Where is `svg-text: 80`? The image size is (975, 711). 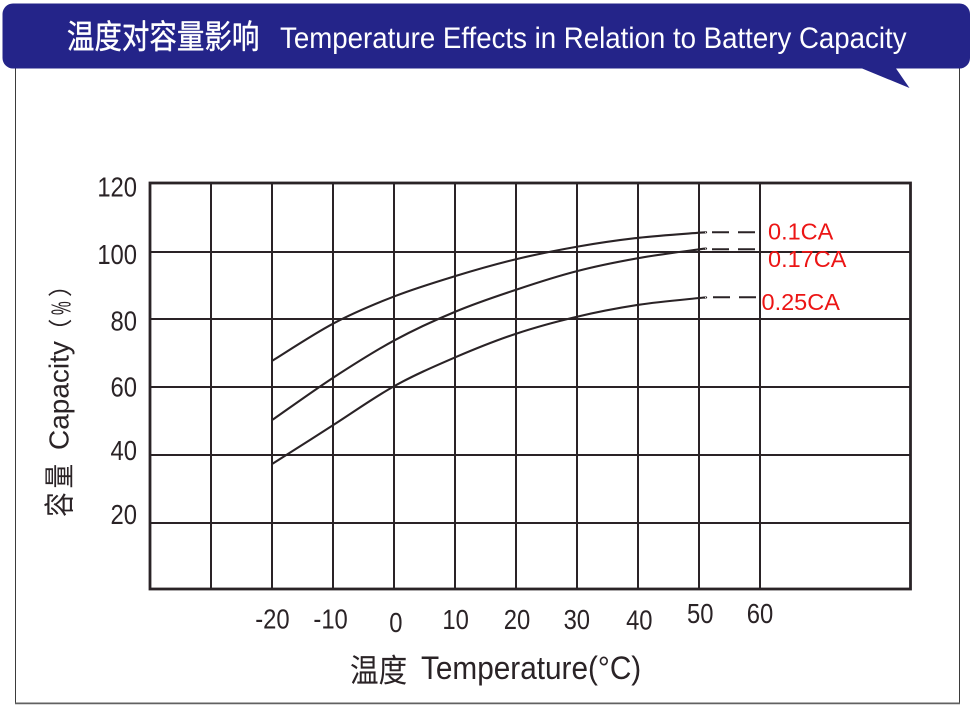 svg-text: 80 is located at coordinates (124, 321).